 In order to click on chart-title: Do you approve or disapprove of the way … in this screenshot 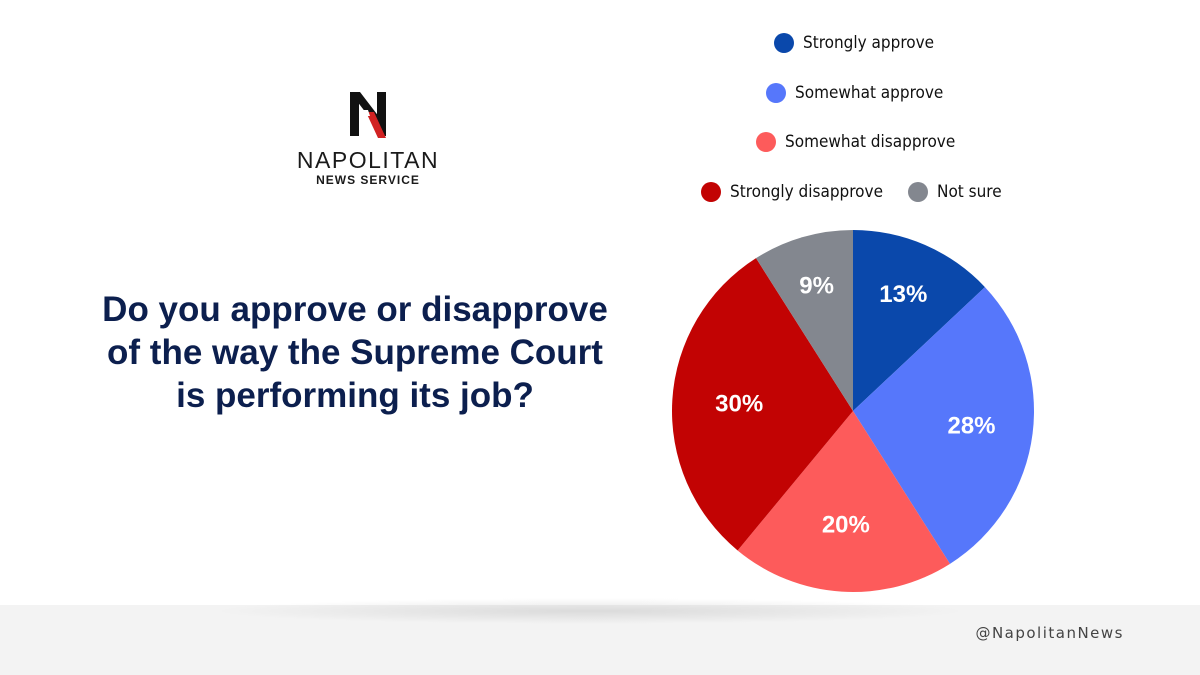, I will do `click(355, 352)`.